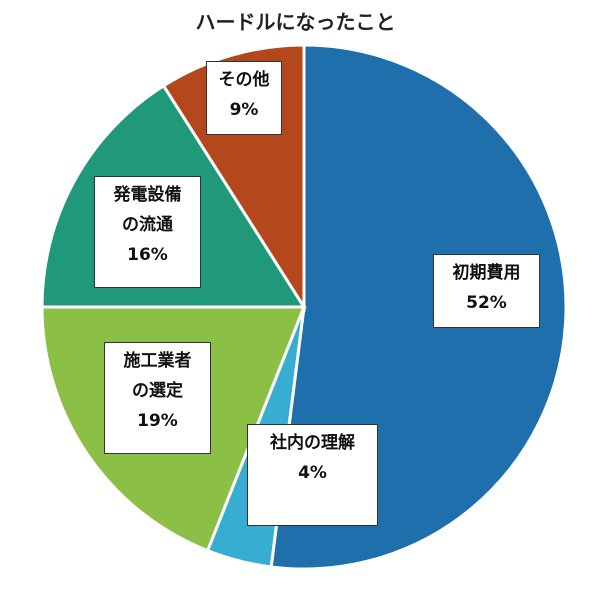 Image resolution: width=591 pixels, height=591 pixels. I want to click on slice-name-line: の流通, so click(147, 224).